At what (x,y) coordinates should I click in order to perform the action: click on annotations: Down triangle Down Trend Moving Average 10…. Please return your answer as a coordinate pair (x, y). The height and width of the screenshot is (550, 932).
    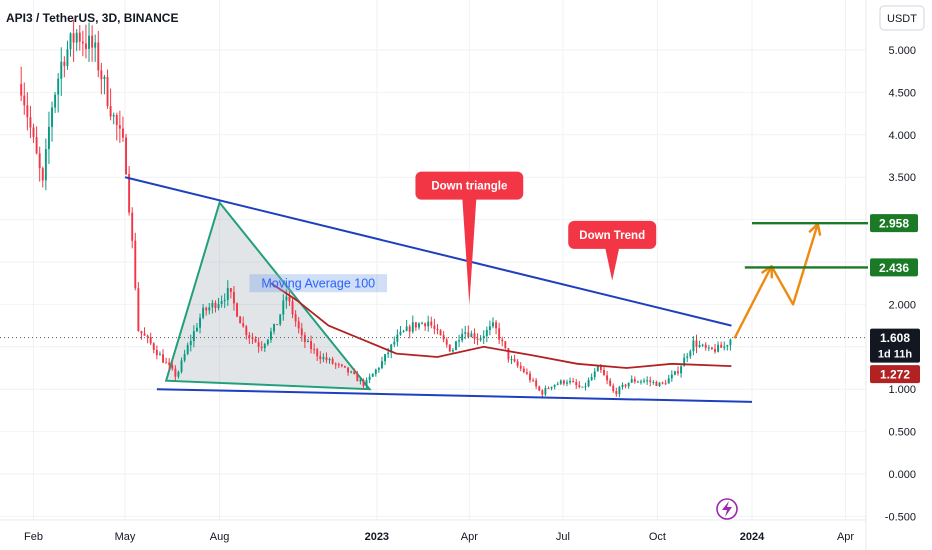
    Looking at the image, I should click on (453, 238).